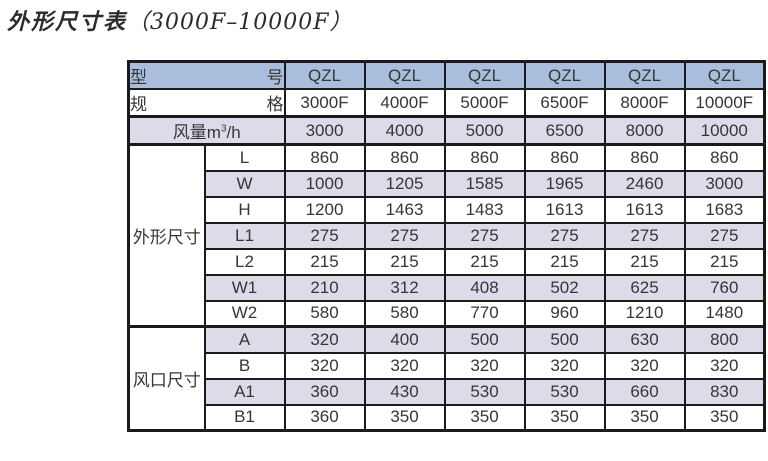  I want to click on cell: 430, so click(404, 391).